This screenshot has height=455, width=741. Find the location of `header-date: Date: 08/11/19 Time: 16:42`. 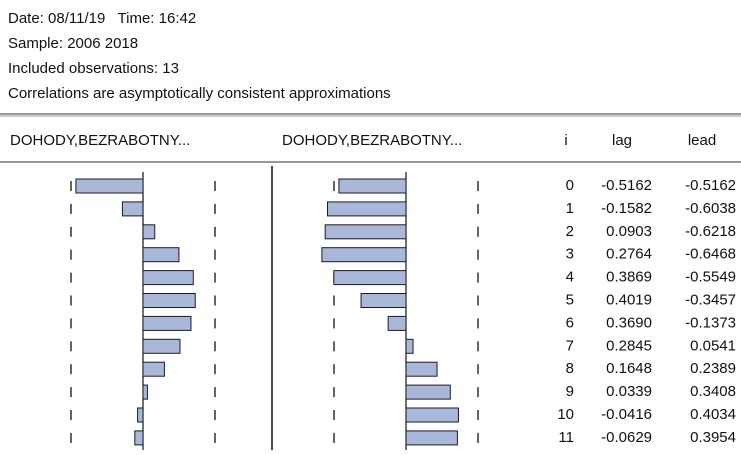

header-date: Date: 08/11/19 Time: 16:42 is located at coordinates (102, 18).